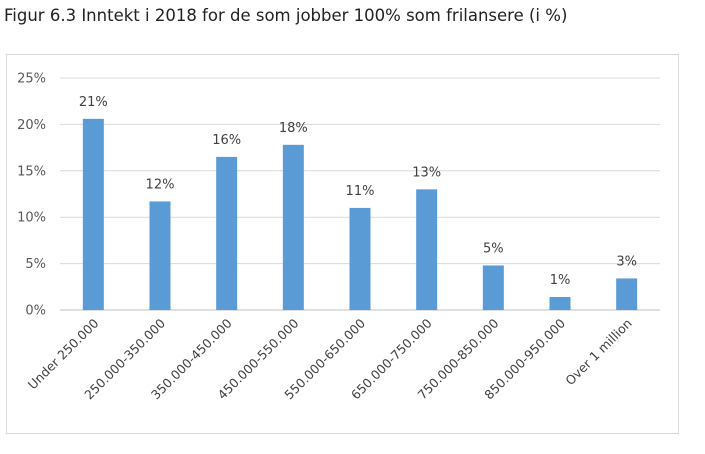 The height and width of the screenshot is (454, 705). I want to click on category-label: Over 1 million, so click(598, 352).